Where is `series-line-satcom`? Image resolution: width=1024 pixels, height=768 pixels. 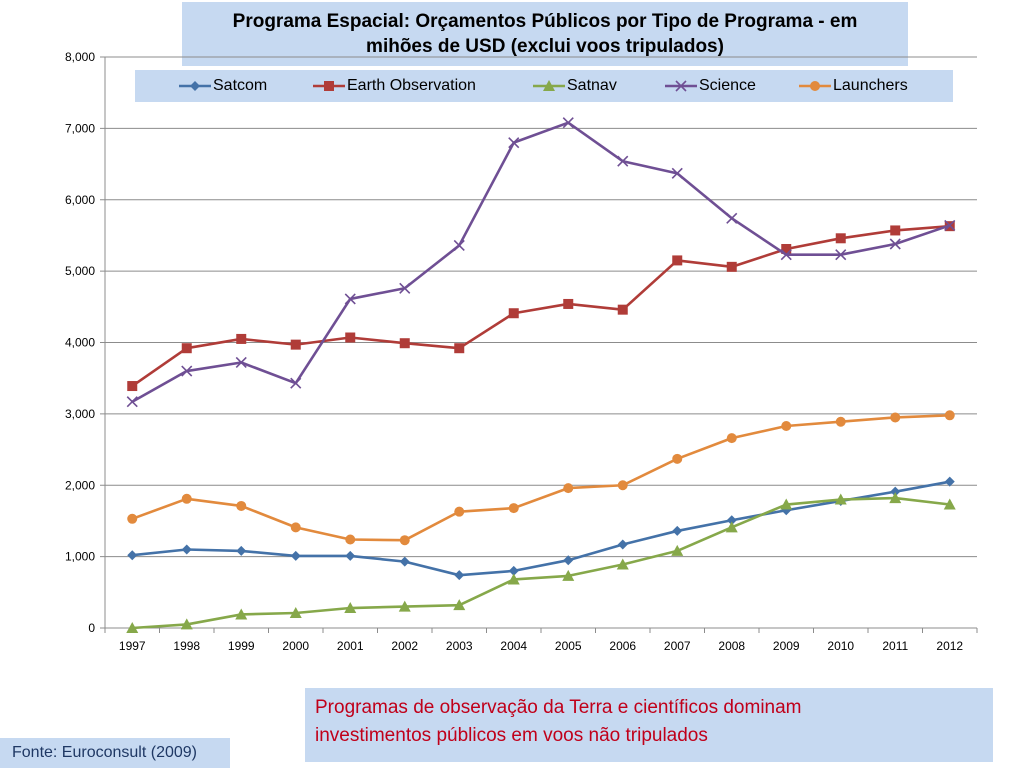 series-line-satcom is located at coordinates (541, 528).